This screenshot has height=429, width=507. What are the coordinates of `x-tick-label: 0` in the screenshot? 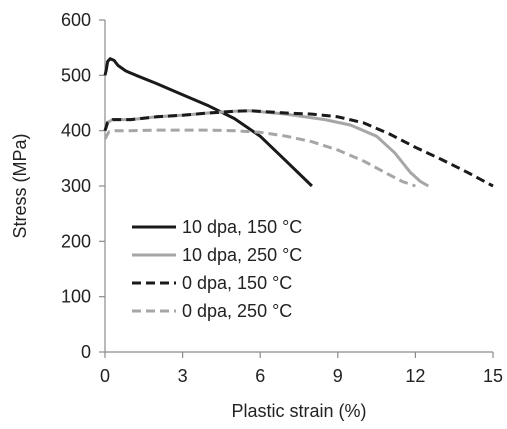 It's located at (105, 376).